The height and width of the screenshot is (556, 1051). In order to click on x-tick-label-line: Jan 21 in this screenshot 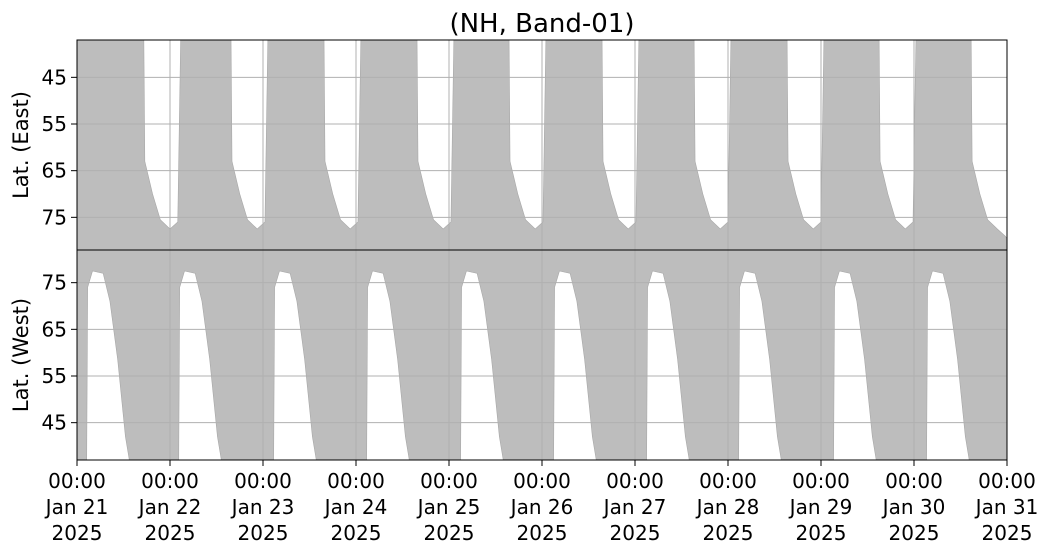, I will do `click(76, 507)`.